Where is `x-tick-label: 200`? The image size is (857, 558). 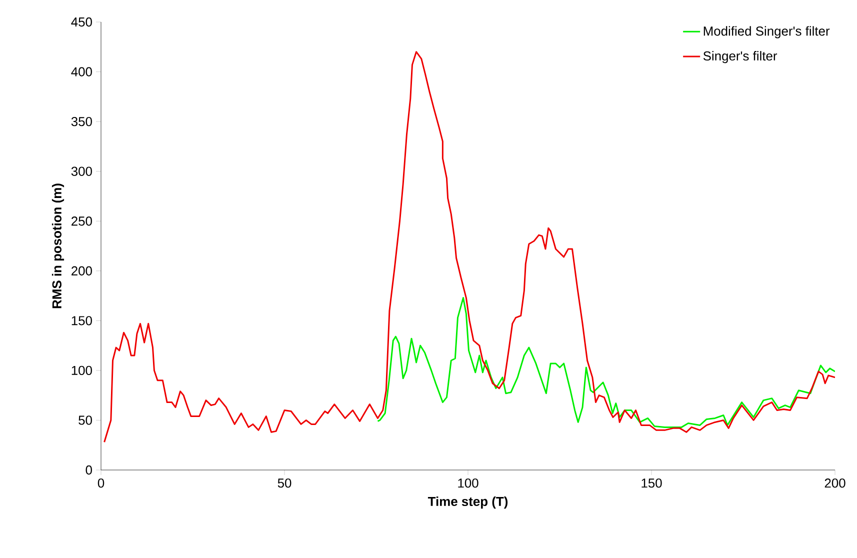
x-tick-label: 200 is located at coordinates (835, 483).